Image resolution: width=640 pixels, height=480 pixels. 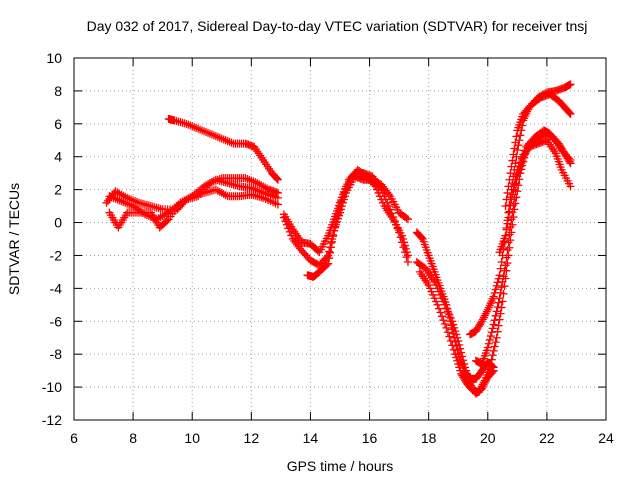 I want to click on y-tick-label: -6, so click(x=56, y=321).